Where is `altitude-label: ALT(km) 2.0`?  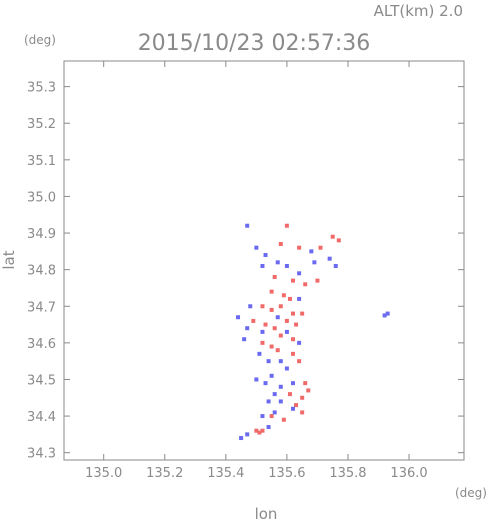
altitude-label: ALT(km) 2.0 is located at coordinates (418, 11).